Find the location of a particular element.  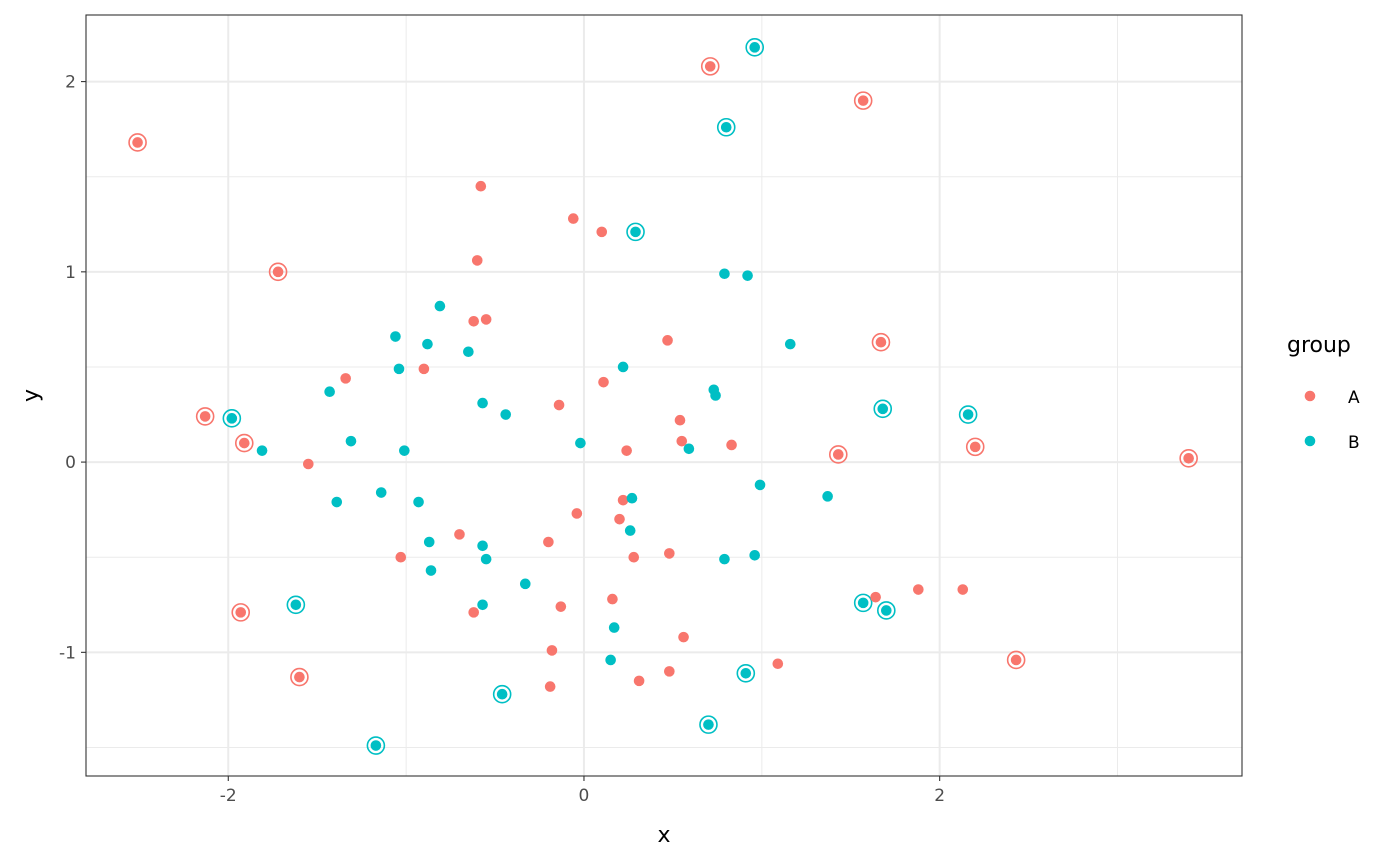

y-axis-ticks: -1 0 1 2 is located at coordinates (72, 368).